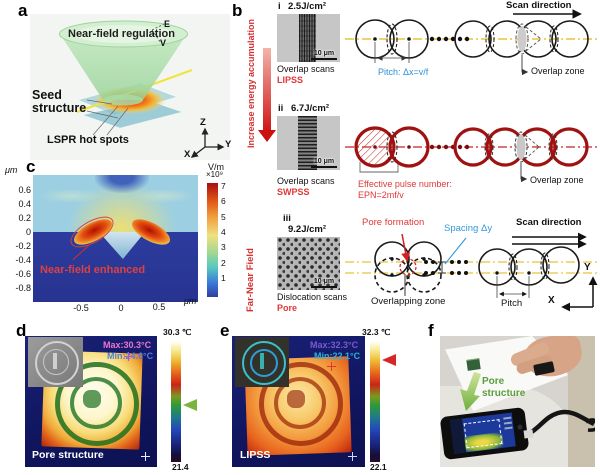 This screenshot has height=475, width=600. I want to click on green-pointer-arrow, so click(470, 391).